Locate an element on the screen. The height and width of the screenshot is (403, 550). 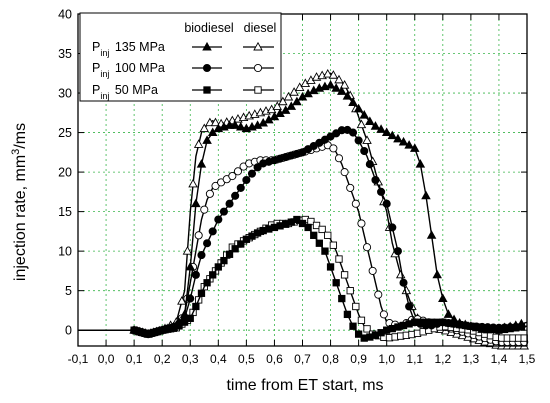
x-tick-label: 0,6 is located at coordinates (274, 359).